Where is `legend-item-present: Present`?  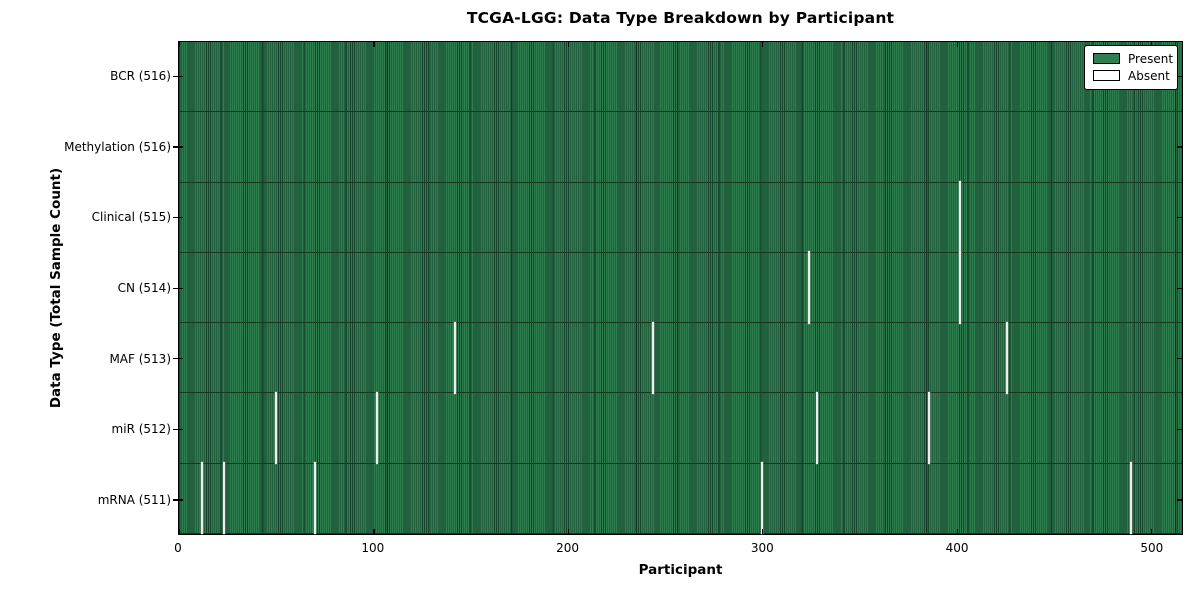
legend-item-present: Present is located at coordinates (1135, 59).